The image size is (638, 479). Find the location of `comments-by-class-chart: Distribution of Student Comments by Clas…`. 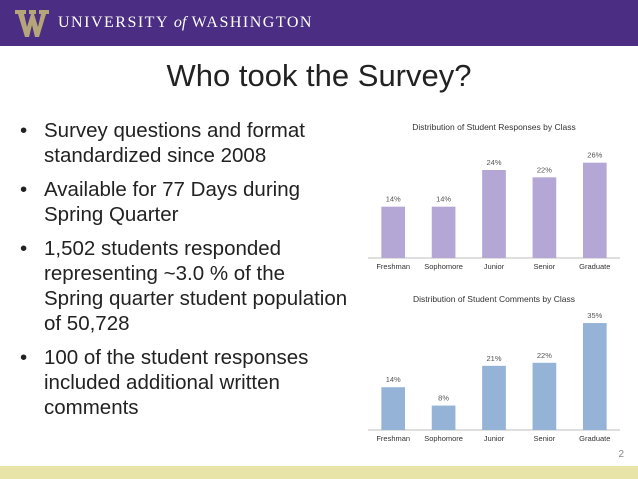

comments-by-class-chart: Distribution of Student Comments by Clas… is located at coordinates (494, 368).